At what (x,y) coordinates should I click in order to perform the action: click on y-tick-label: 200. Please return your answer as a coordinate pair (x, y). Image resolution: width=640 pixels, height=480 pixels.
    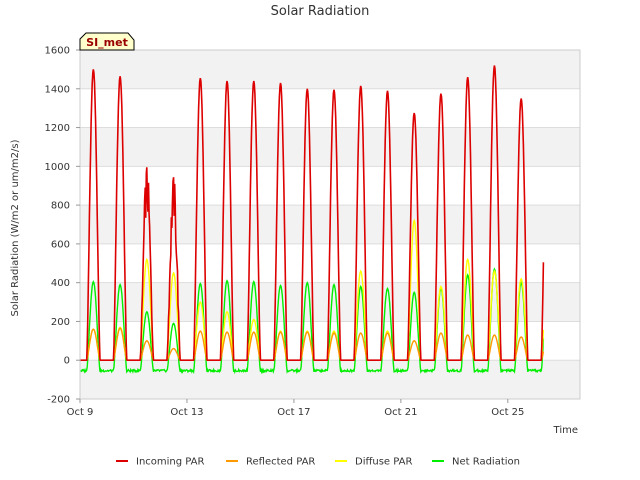
    Looking at the image, I should click on (60, 322).